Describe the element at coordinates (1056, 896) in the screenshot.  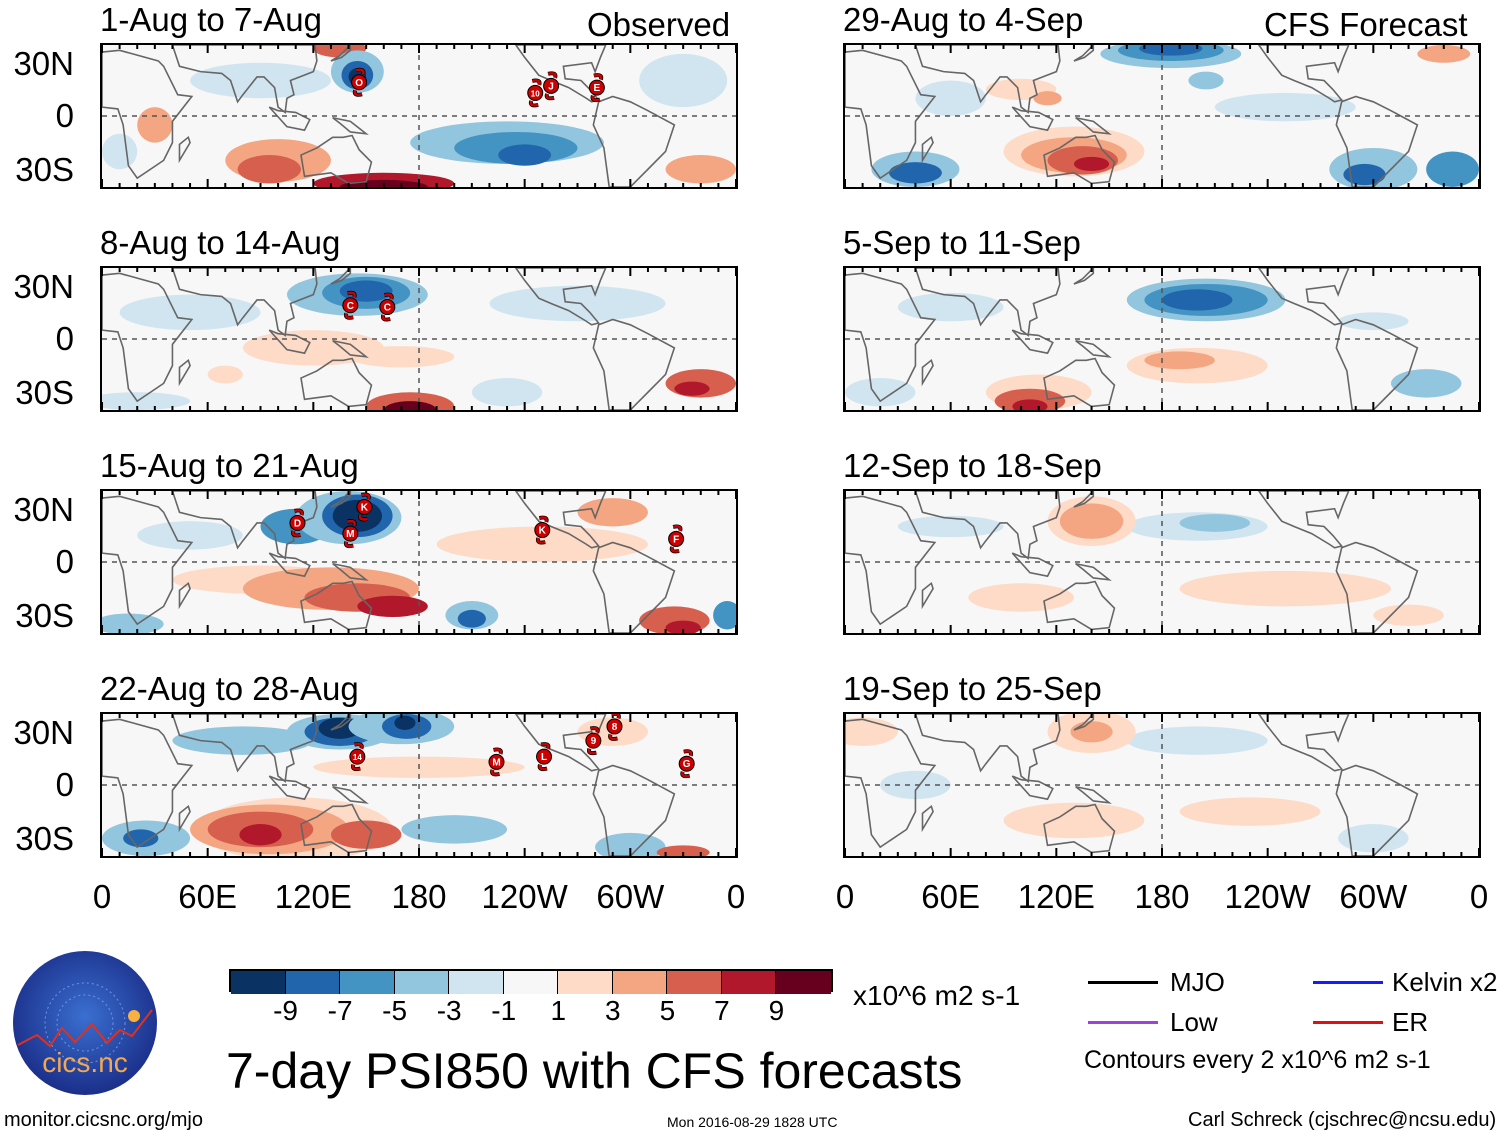
I see `longitude-label: 120E` at that location.